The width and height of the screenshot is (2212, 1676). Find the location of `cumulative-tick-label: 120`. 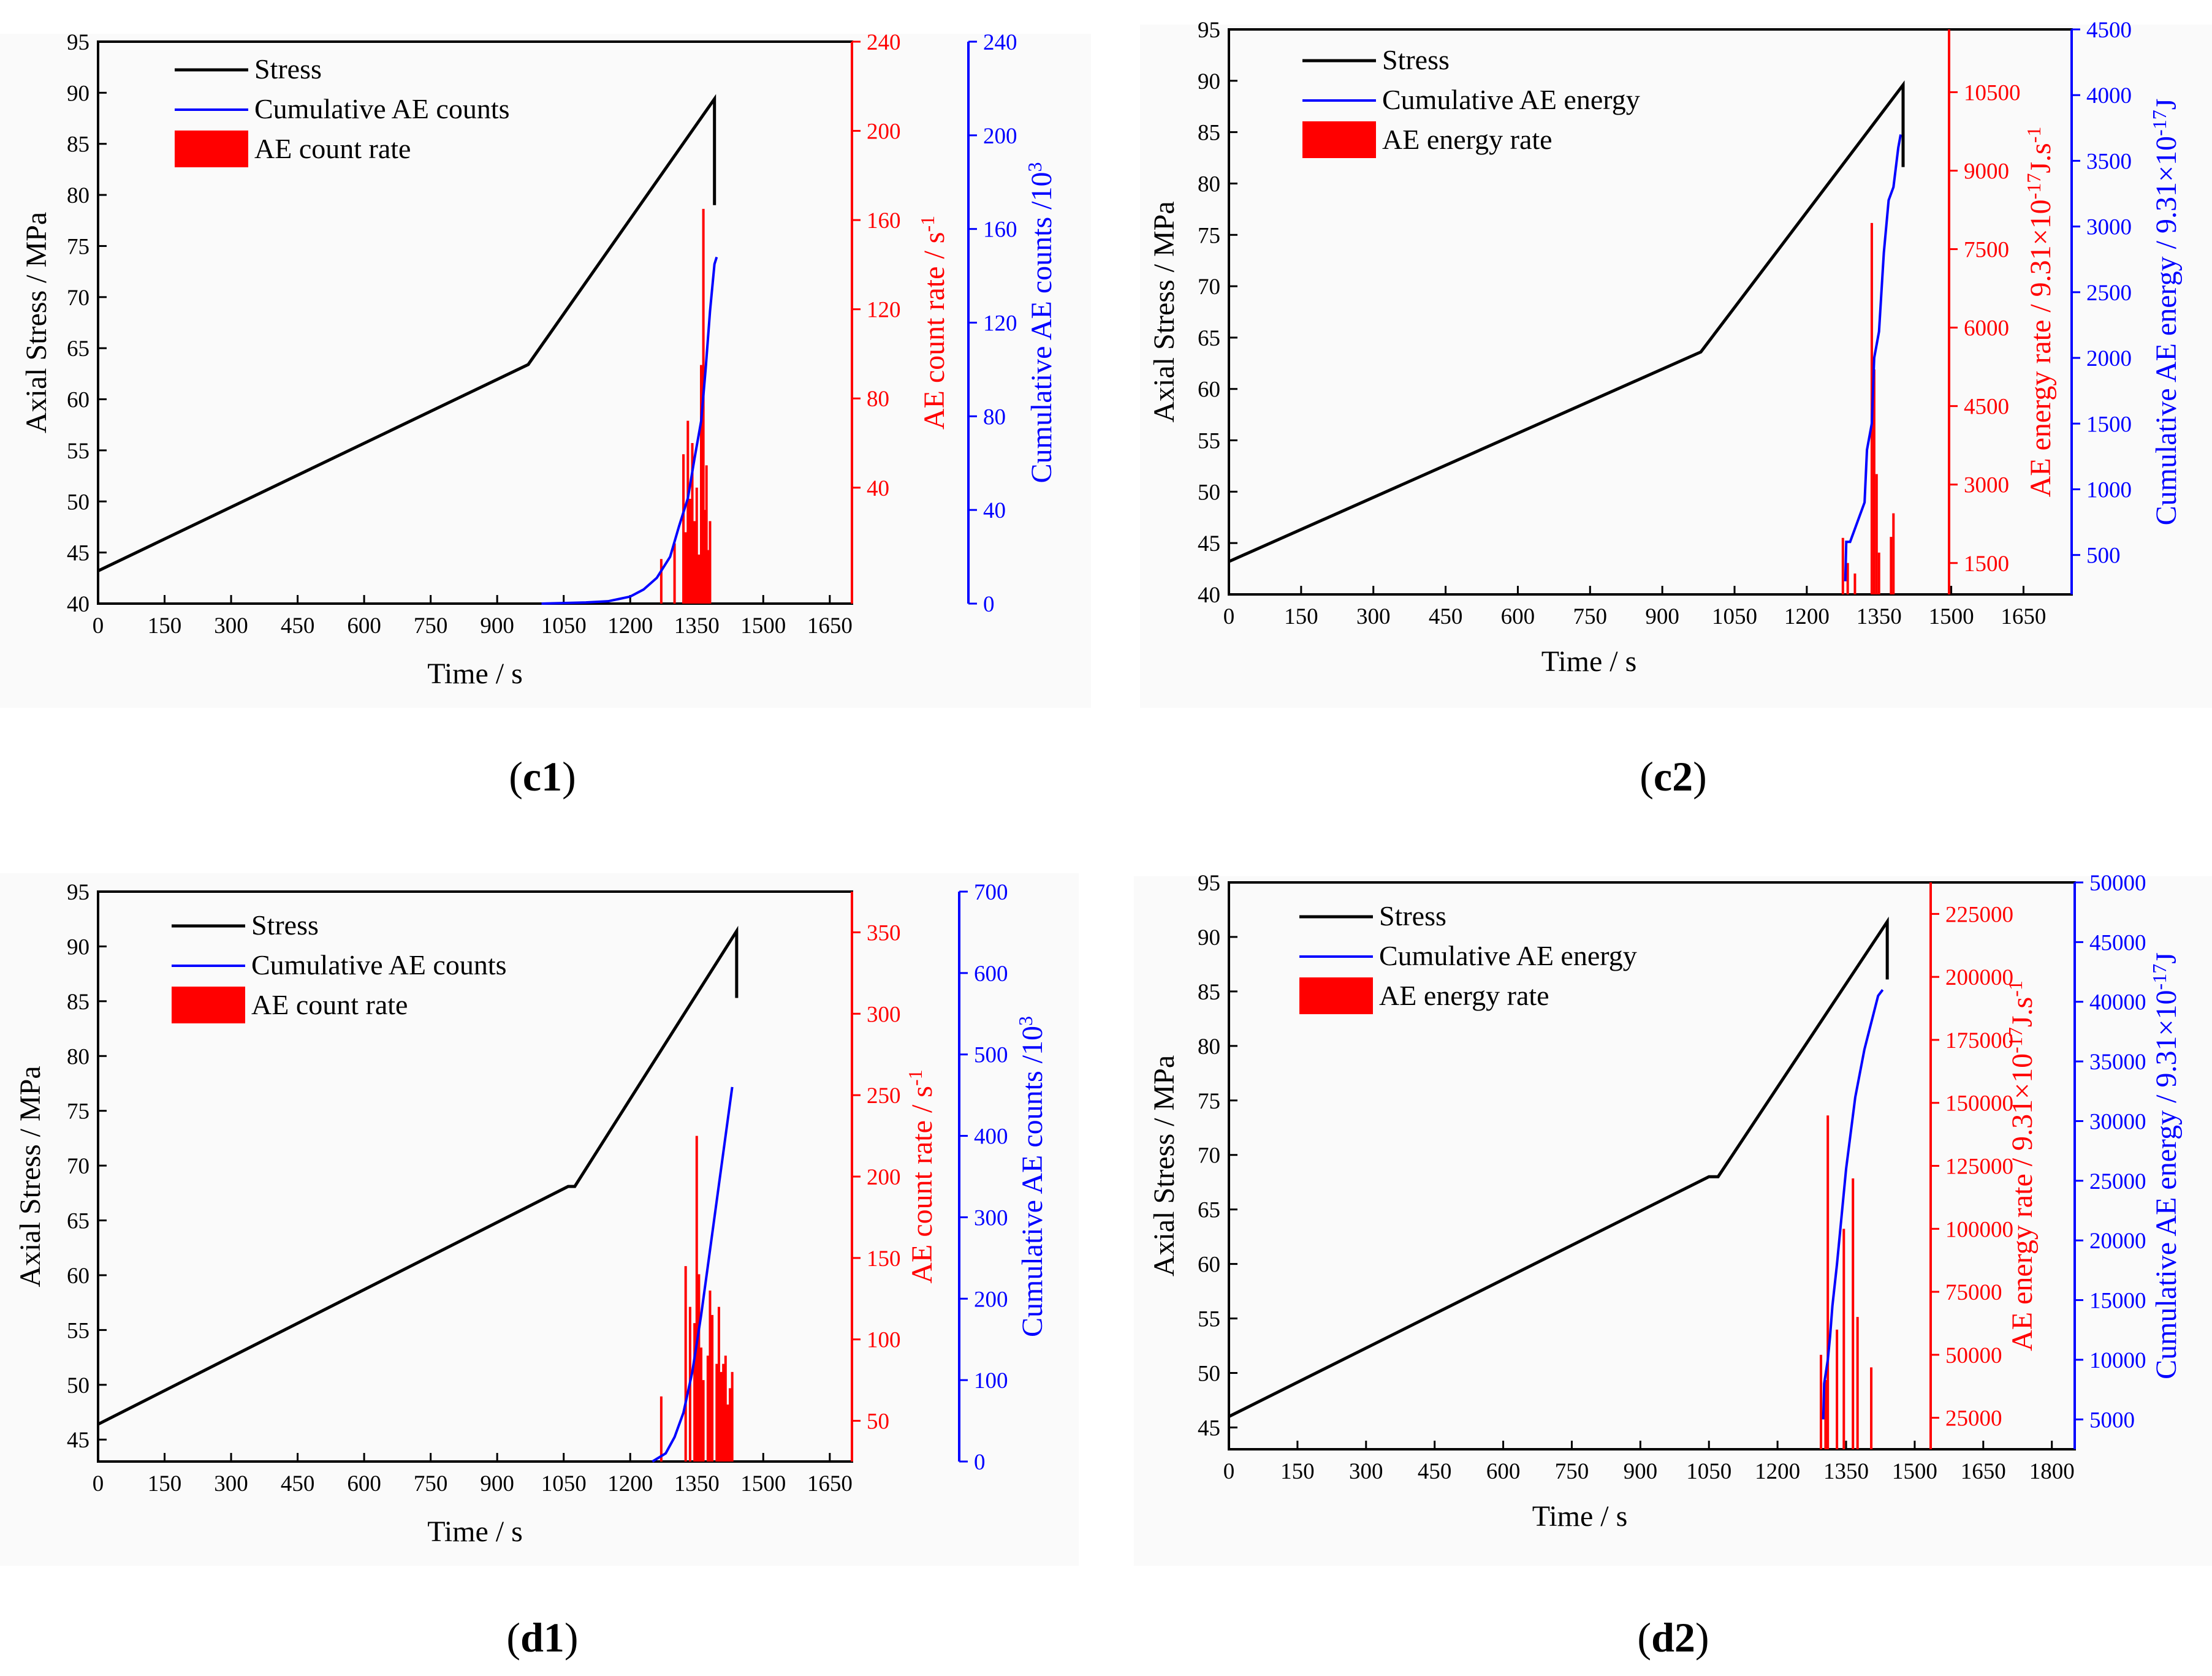

cumulative-tick-label: 120 is located at coordinates (1000, 323).